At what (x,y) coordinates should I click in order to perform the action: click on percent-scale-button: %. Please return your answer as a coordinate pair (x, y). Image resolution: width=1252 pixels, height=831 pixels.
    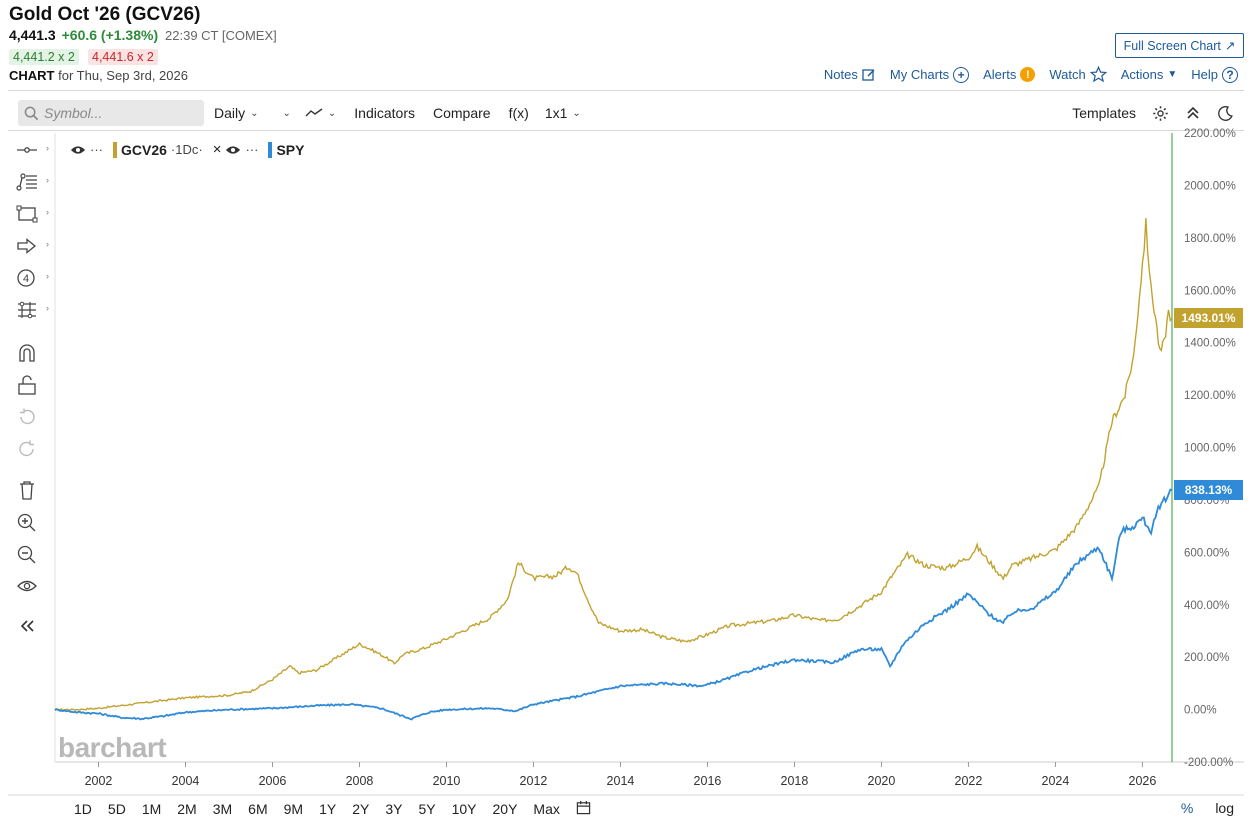
    Looking at the image, I should click on (1187, 808).